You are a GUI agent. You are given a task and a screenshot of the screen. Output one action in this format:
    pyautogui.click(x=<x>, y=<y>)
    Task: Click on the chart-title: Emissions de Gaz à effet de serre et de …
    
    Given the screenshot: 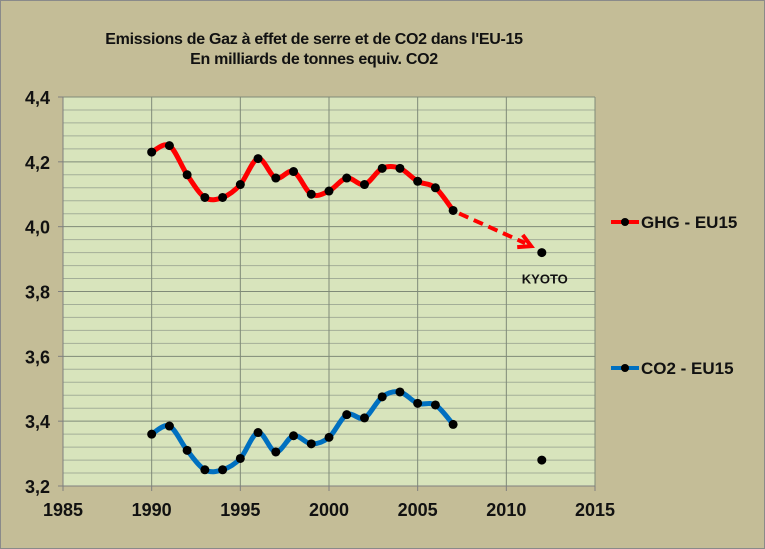 What is the action you would take?
    pyautogui.click(x=314, y=39)
    